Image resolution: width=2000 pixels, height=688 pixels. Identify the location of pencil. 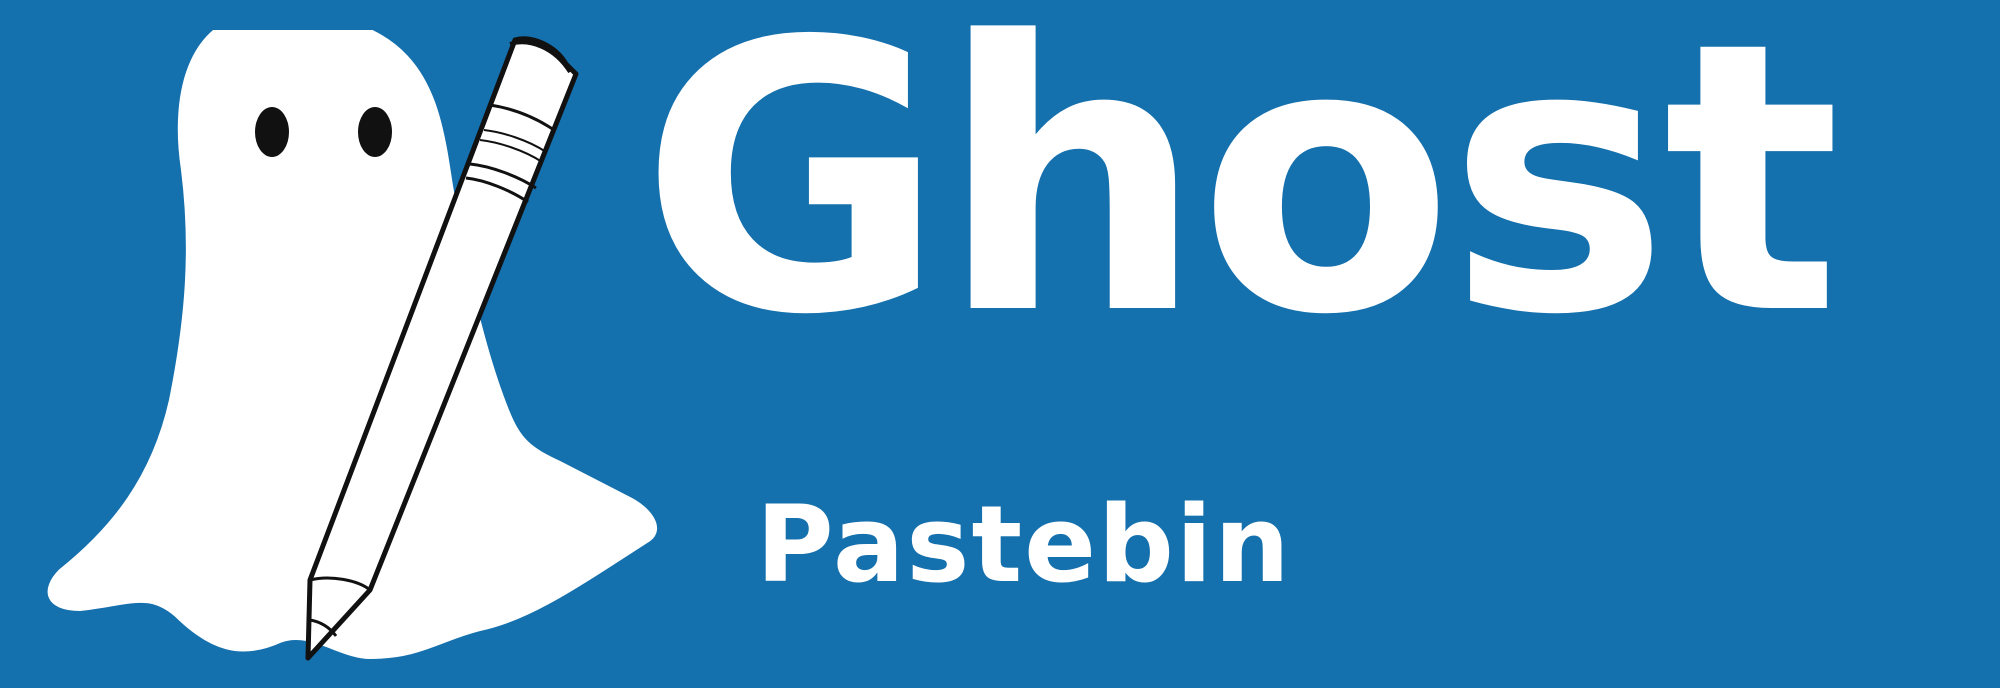
(442, 348).